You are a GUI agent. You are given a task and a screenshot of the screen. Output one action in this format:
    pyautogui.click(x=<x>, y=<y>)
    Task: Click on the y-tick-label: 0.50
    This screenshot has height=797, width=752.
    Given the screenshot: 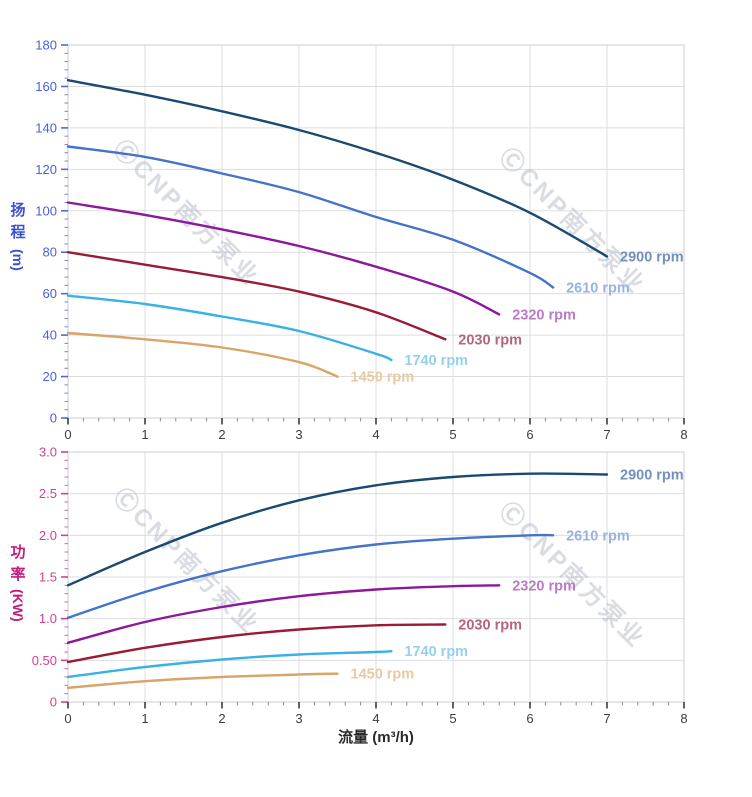 What is the action you would take?
    pyautogui.click(x=44, y=660)
    